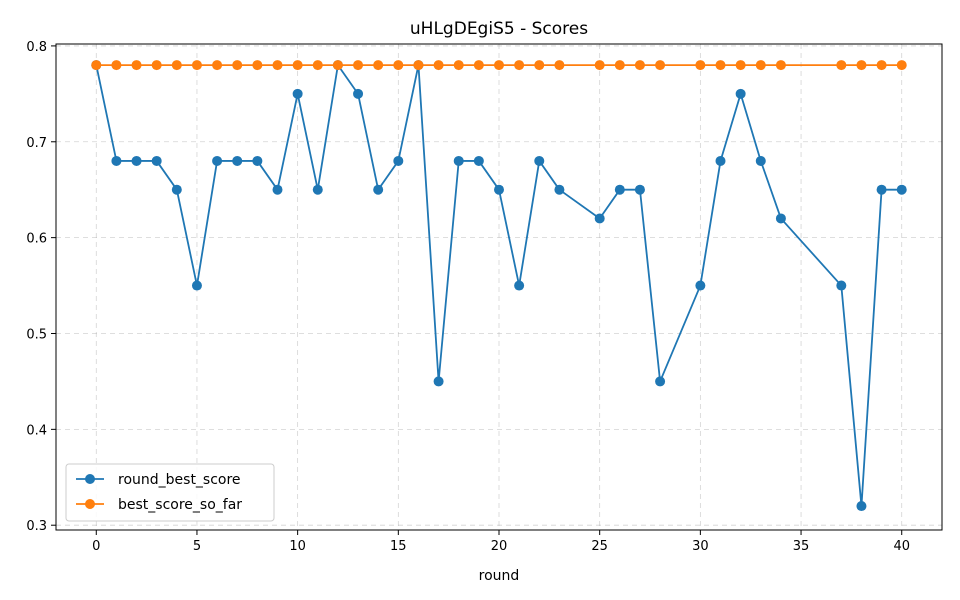 Image resolution: width=960 pixels, height=600 pixels. I want to click on y-tick-label: 0.3, so click(36, 526).